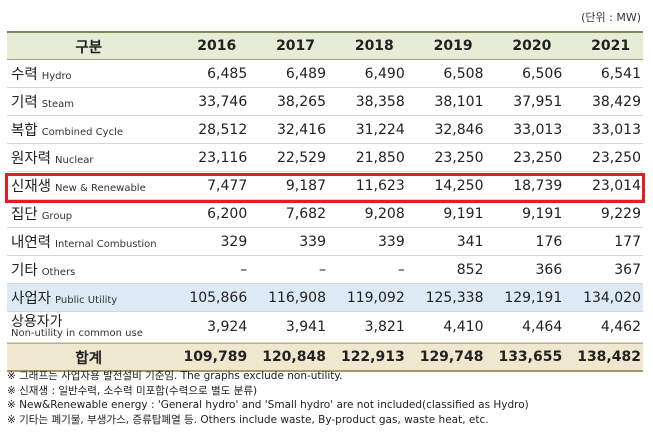 This screenshot has height=437, width=653. What do you see at coordinates (24, 271) in the screenshot?
I see `row-label-kr: 기타` at bounding box center [24, 271].